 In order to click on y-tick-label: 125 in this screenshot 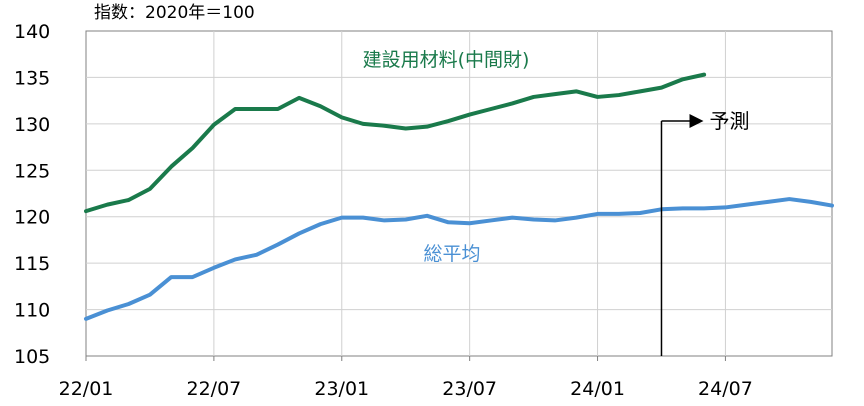, I will do `click(32, 171)`.